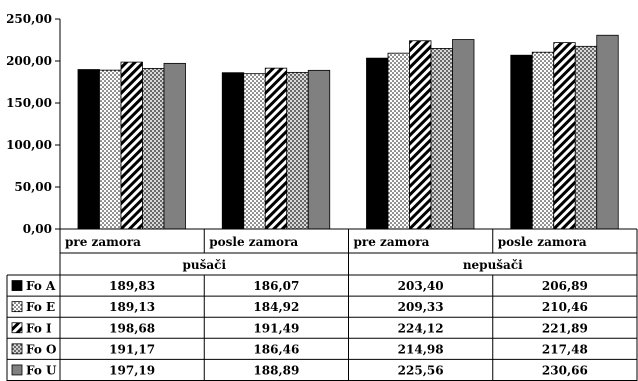 This screenshot has width=638, height=381. What do you see at coordinates (565, 328) in the screenshot?
I see `data-label: 221,89` at bounding box center [565, 328].